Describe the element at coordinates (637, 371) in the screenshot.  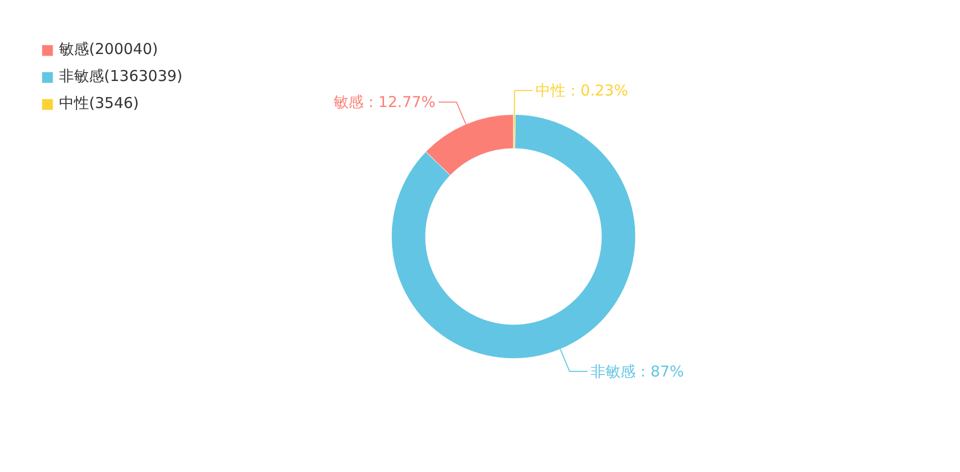
I see `data-label: 非敏感：87%` at that location.